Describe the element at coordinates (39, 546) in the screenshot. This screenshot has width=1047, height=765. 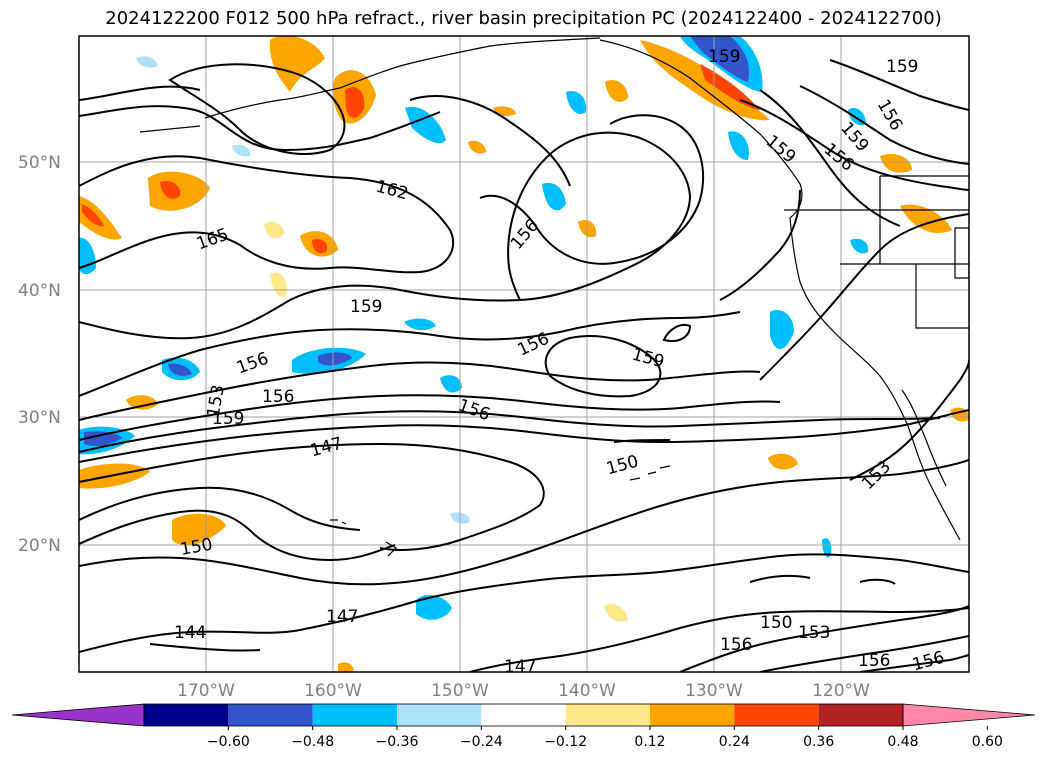
I see `lat-label-20n: 20°N` at that location.